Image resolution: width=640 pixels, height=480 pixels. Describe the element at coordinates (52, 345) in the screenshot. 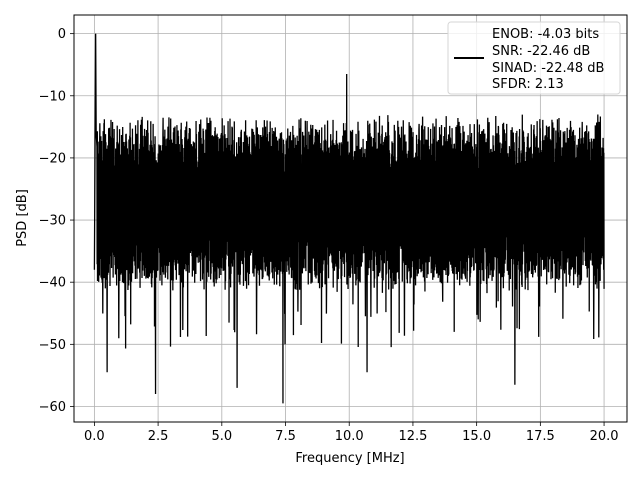

I see `y-tick-label: −50` at that location.